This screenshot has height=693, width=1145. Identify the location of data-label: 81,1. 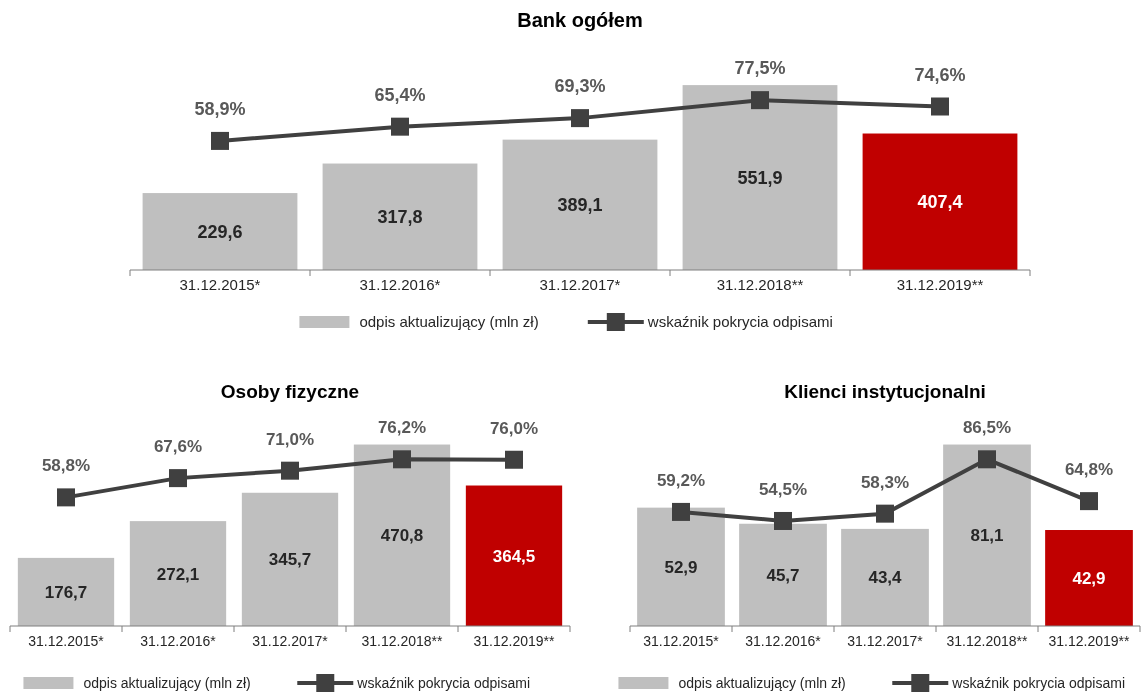
(987, 536).